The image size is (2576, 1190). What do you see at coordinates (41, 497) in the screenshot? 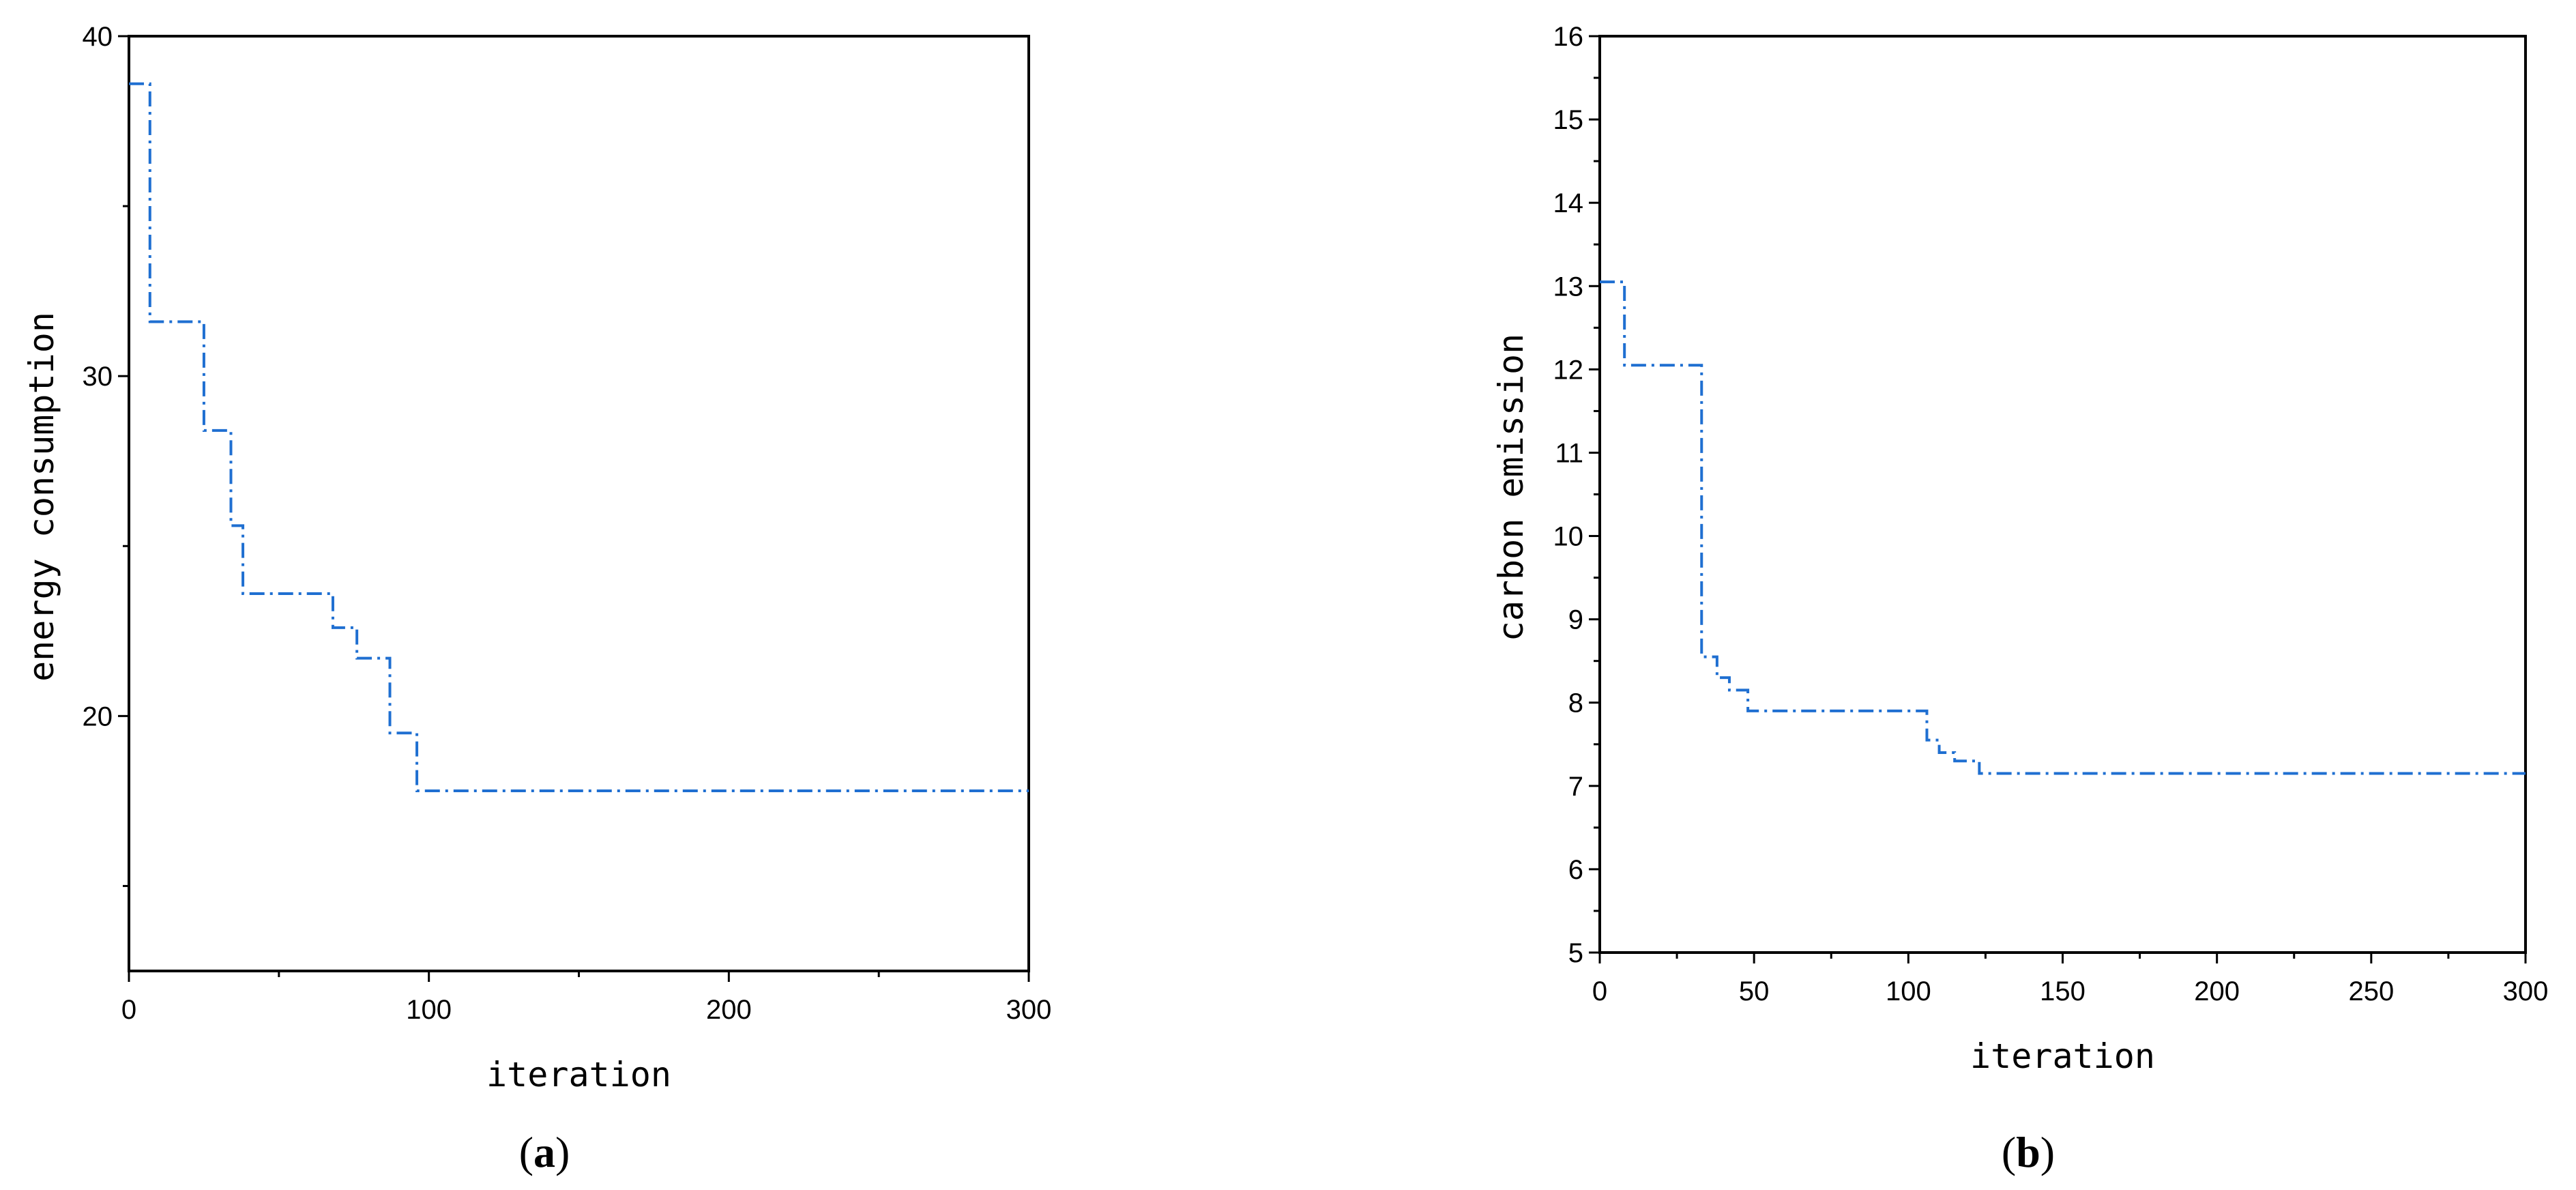
I see `y-axis-label: energy consumption` at bounding box center [41, 497].